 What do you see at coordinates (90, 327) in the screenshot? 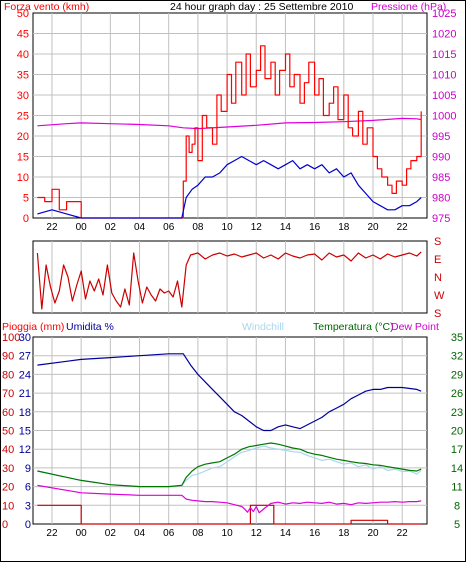
I see `humidity-axis-title: Umidita %` at bounding box center [90, 327].